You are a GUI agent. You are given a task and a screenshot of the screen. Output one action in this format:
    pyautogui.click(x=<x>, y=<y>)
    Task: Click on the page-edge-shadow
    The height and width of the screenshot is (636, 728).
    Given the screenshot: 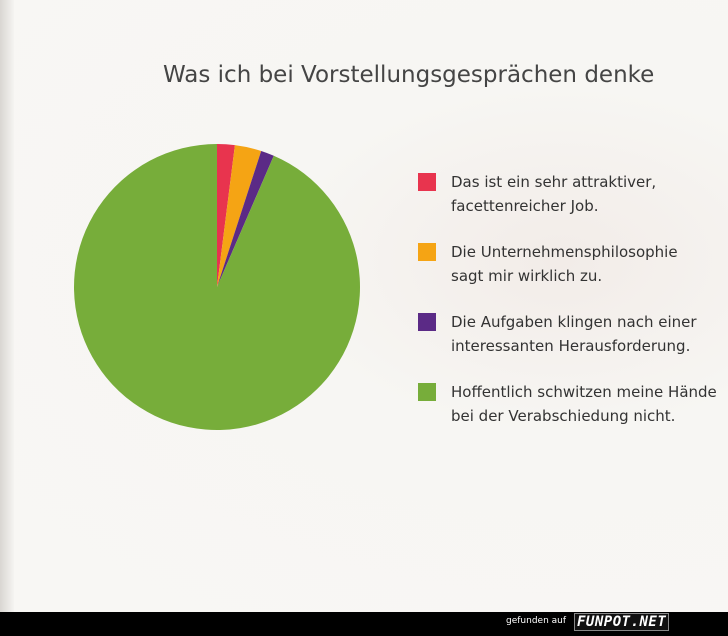 What is the action you would take?
    pyautogui.click(x=7, y=306)
    